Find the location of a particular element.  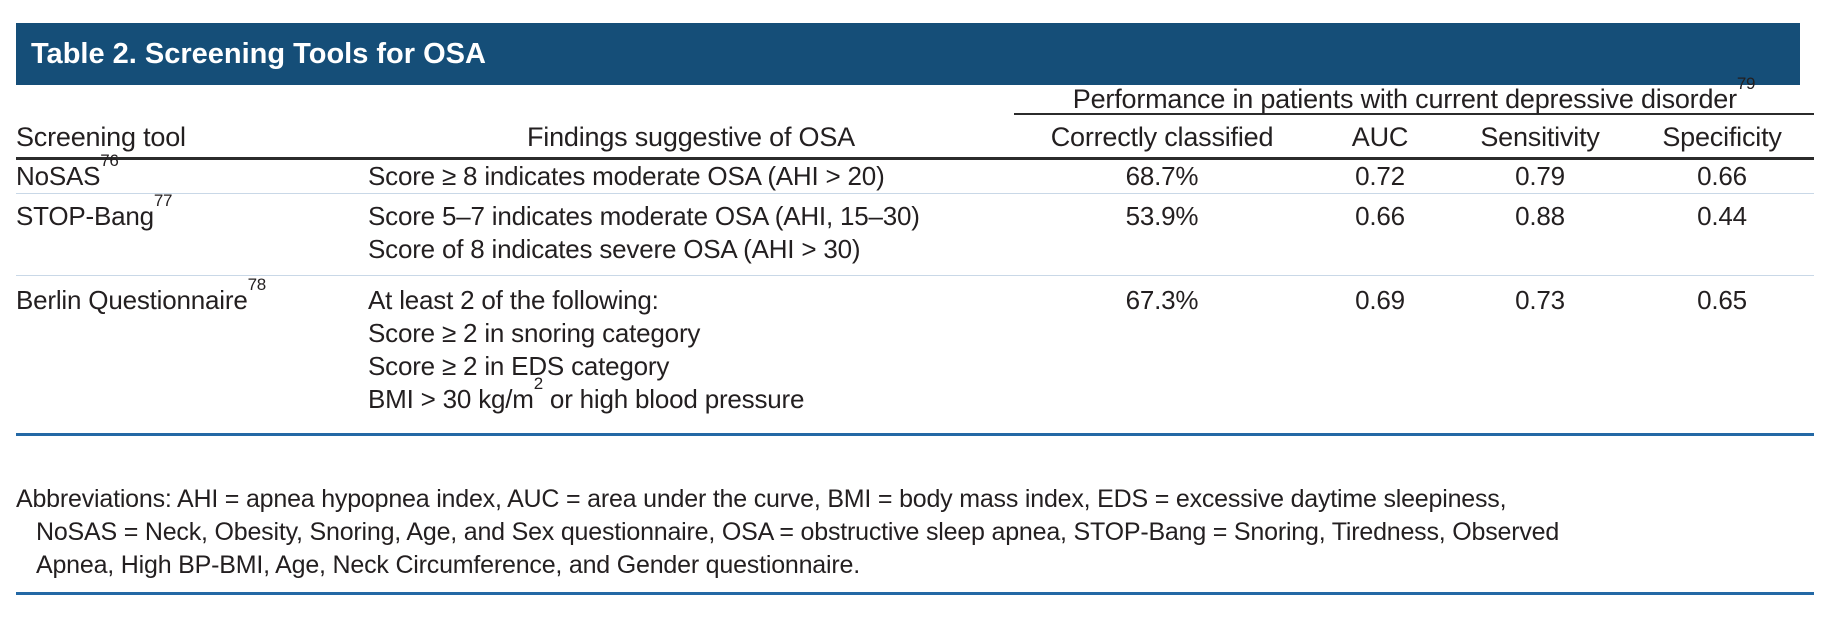

tool-reference-superscript: 78 is located at coordinates (257, 285).